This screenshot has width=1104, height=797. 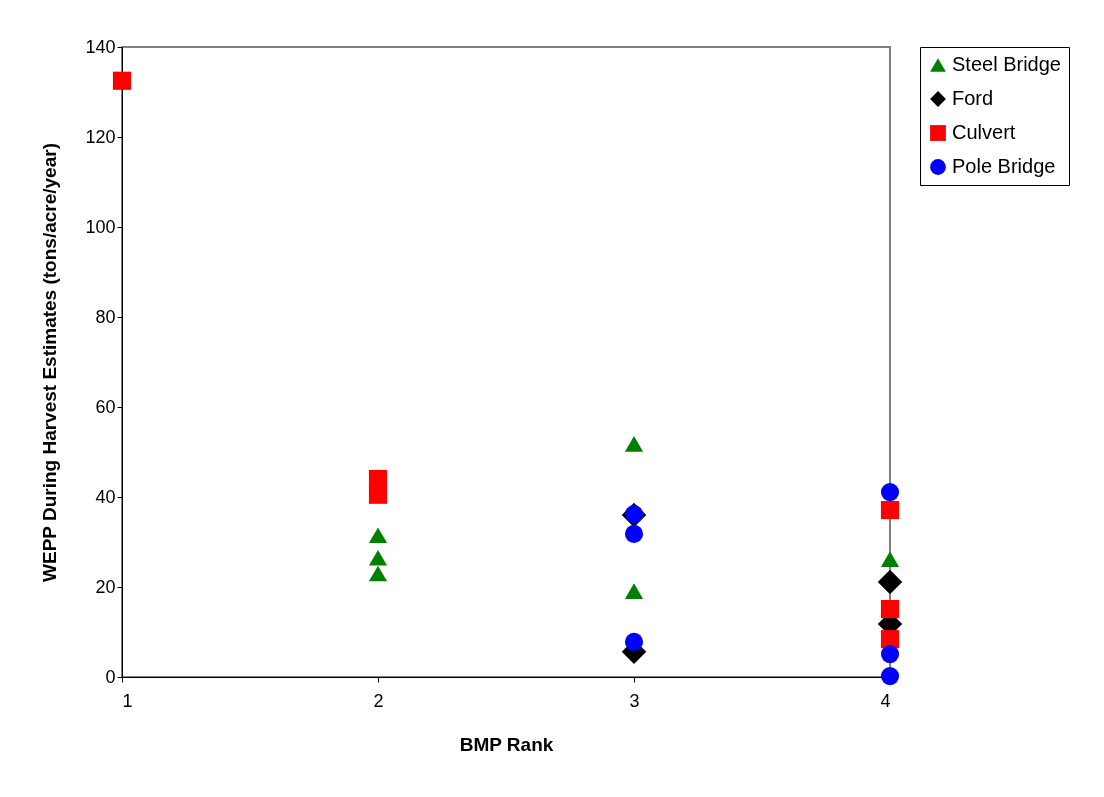 What do you see at coordinates (105, 586) in the screenshot?
I see `y-tick-label: 20` at bounding box center [105, 586].